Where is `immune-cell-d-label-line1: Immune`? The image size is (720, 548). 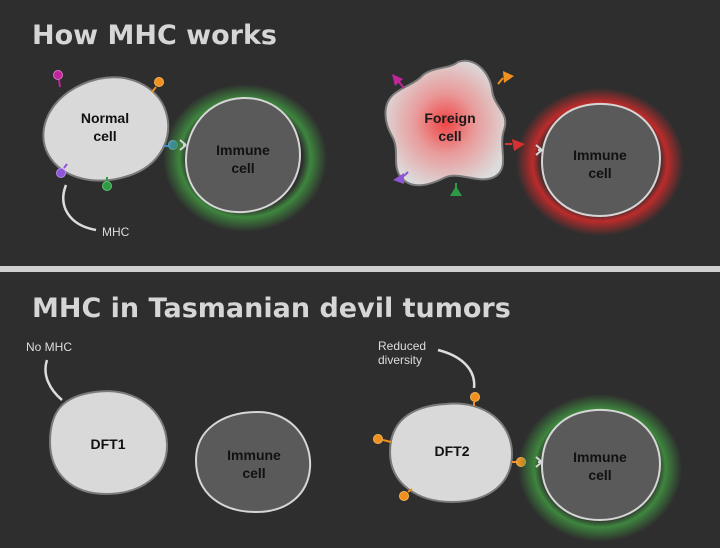
immune-cell-d-label-line1: Immune is located at coordinates (600, 457).